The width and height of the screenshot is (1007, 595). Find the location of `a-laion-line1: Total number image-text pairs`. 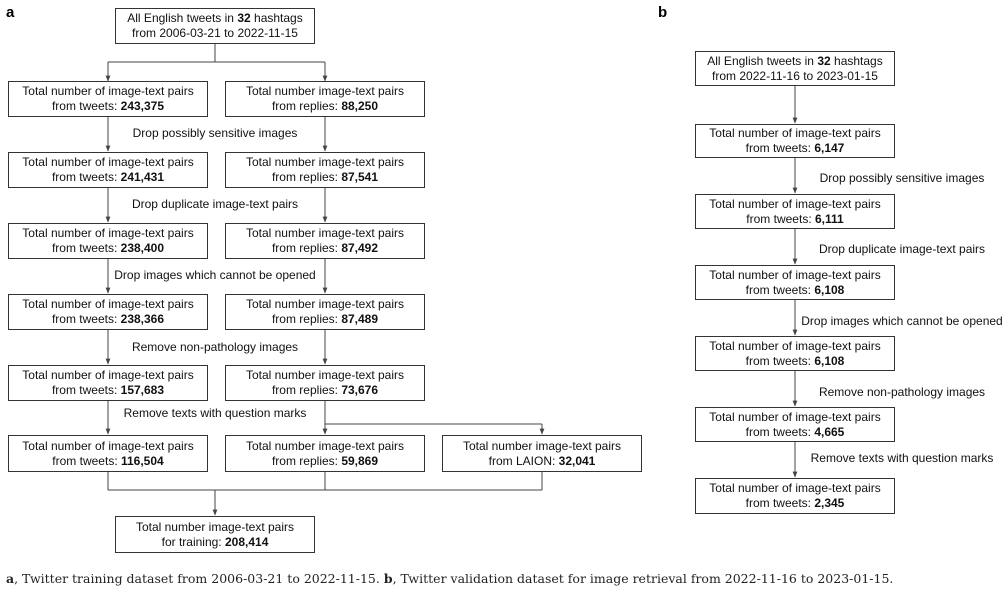

a-laion-line1: Total number image-text pairs is located at coordinates (542, 445).